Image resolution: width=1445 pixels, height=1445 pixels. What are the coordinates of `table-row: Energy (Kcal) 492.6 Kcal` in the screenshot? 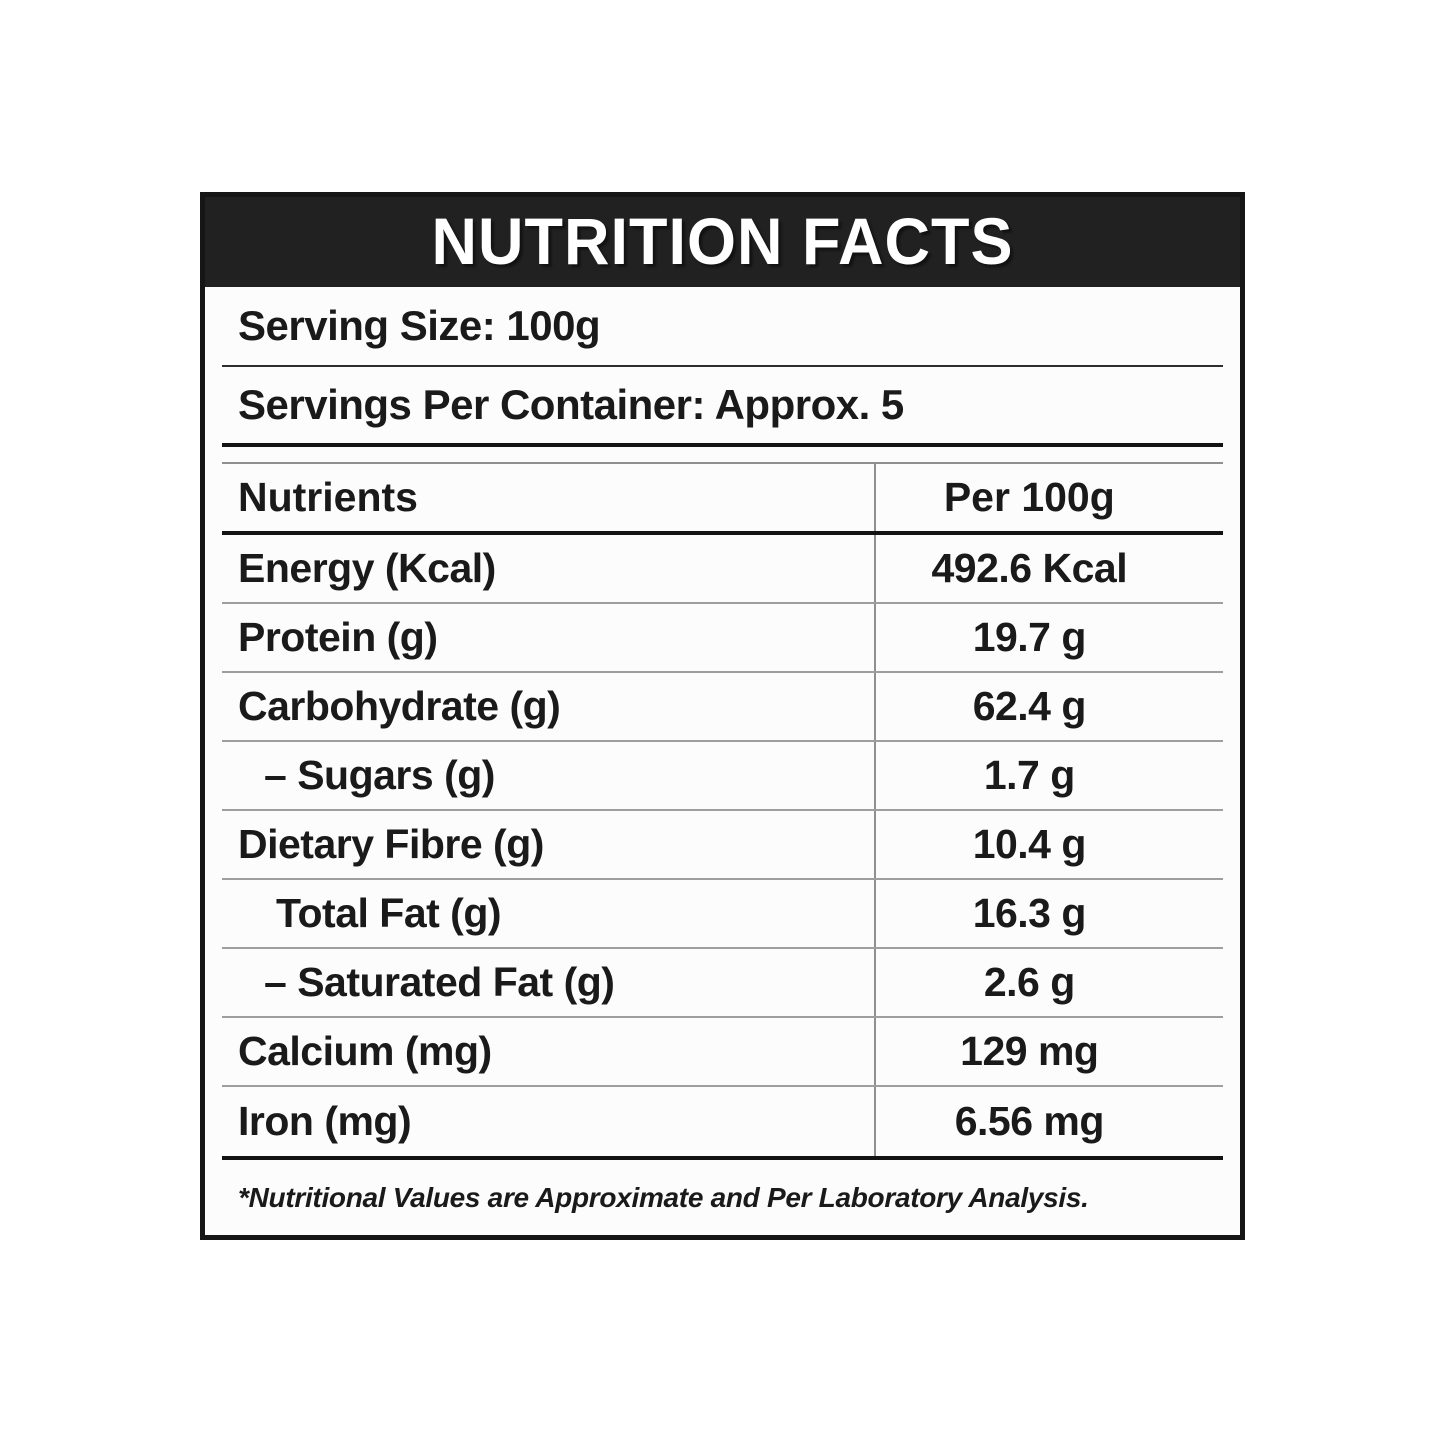 It's located at (722, 569).